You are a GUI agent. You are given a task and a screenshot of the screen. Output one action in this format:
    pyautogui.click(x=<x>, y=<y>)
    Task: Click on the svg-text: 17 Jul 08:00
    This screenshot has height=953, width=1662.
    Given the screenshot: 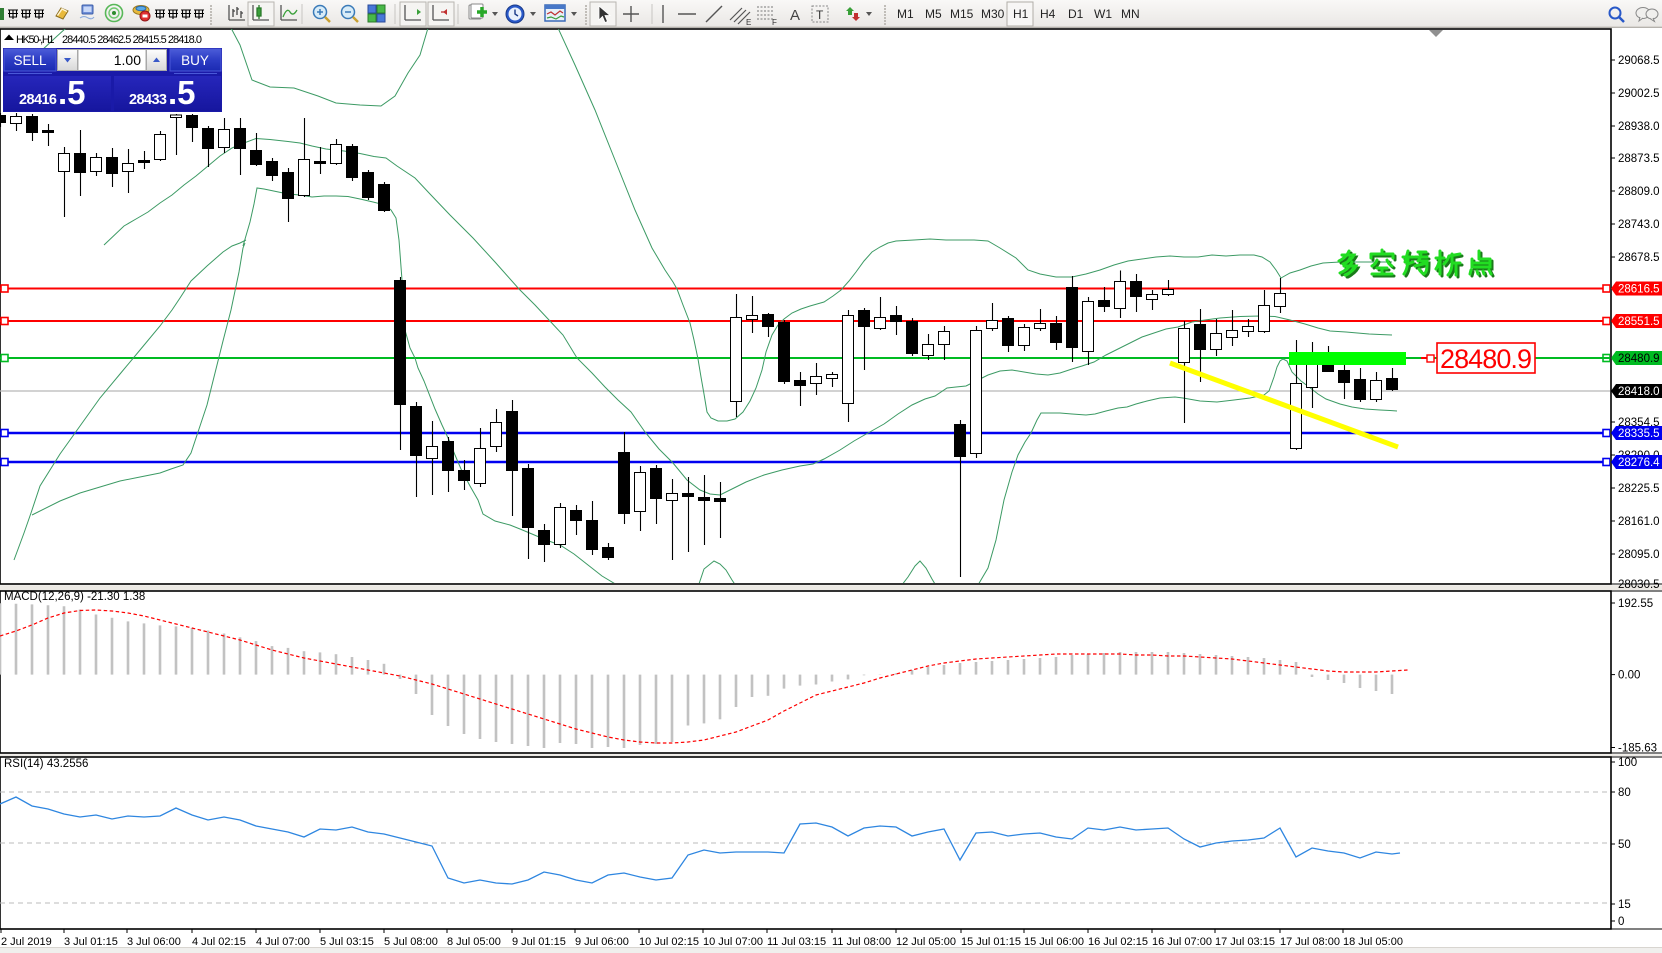 What is the action you would take?
    pyautogui.click(x=1310, y=942)
    